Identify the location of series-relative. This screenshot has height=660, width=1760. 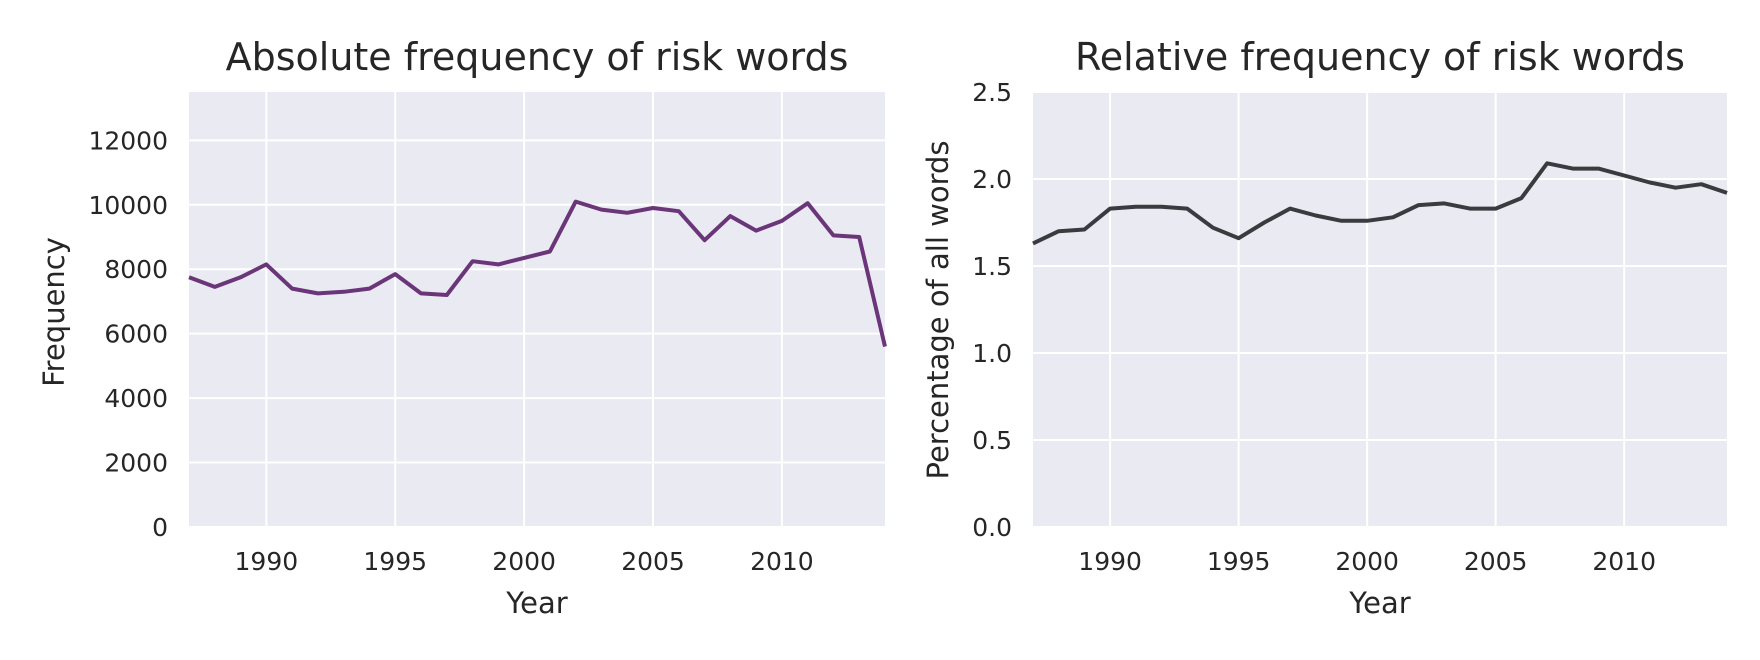
(1380, 203).